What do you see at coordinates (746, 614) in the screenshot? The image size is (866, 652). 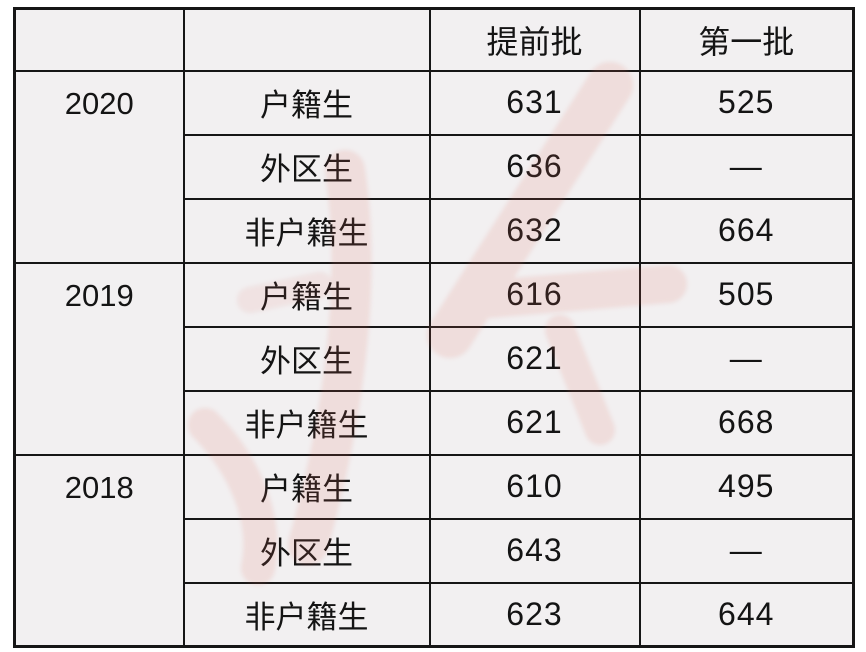 I see `first-batch-score: 644` at bounding box center [746, 614].